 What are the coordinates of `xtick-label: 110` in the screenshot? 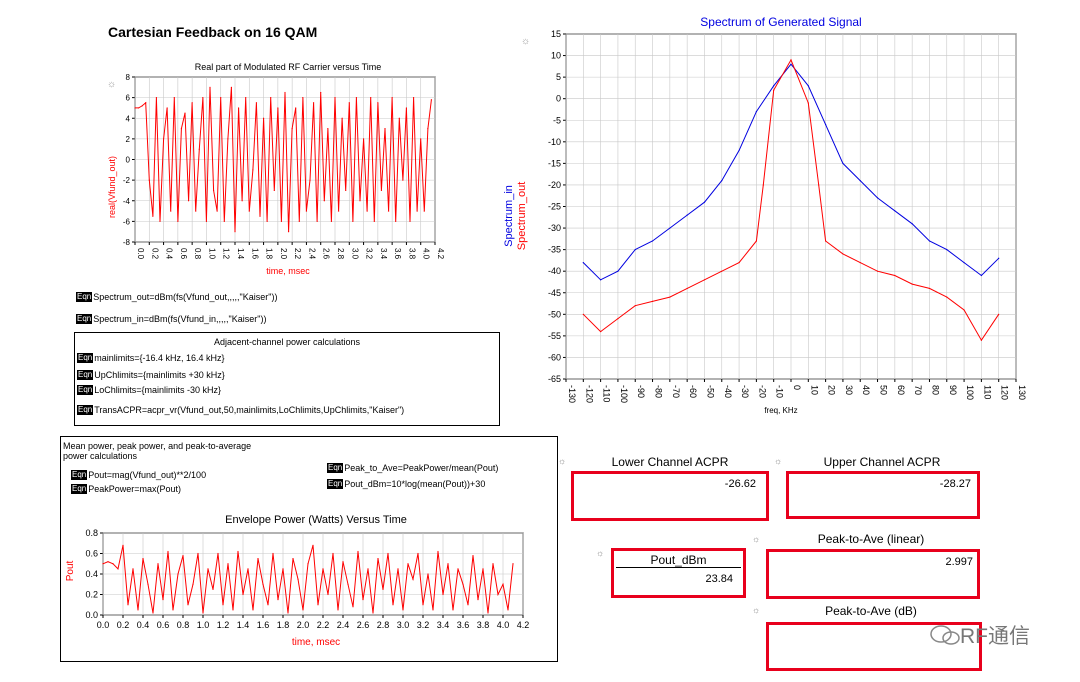 It's located at (987, 392).